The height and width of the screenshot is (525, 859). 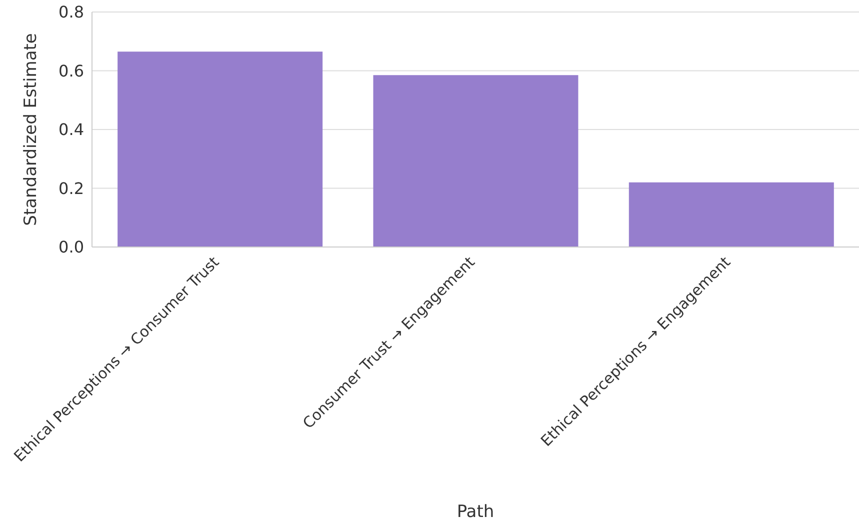 What do you see at coordinates (71, 247) in the screenshot?
I see `y-tick-label: 0.0` at bounding box center [71, 247].